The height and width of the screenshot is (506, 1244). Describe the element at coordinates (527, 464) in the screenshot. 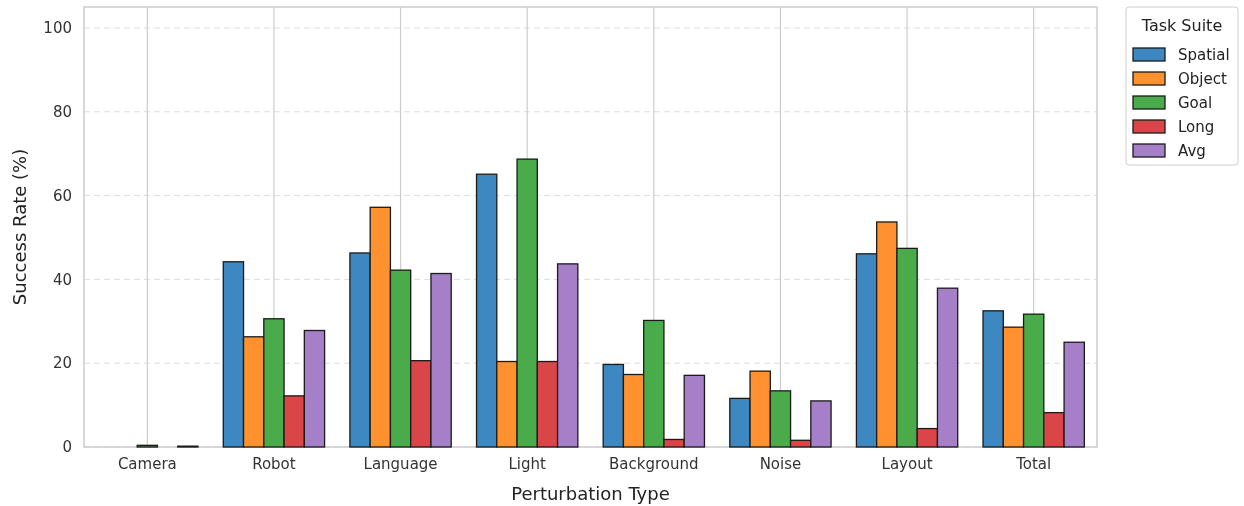

I see `x-tick-label: Light` at that location.